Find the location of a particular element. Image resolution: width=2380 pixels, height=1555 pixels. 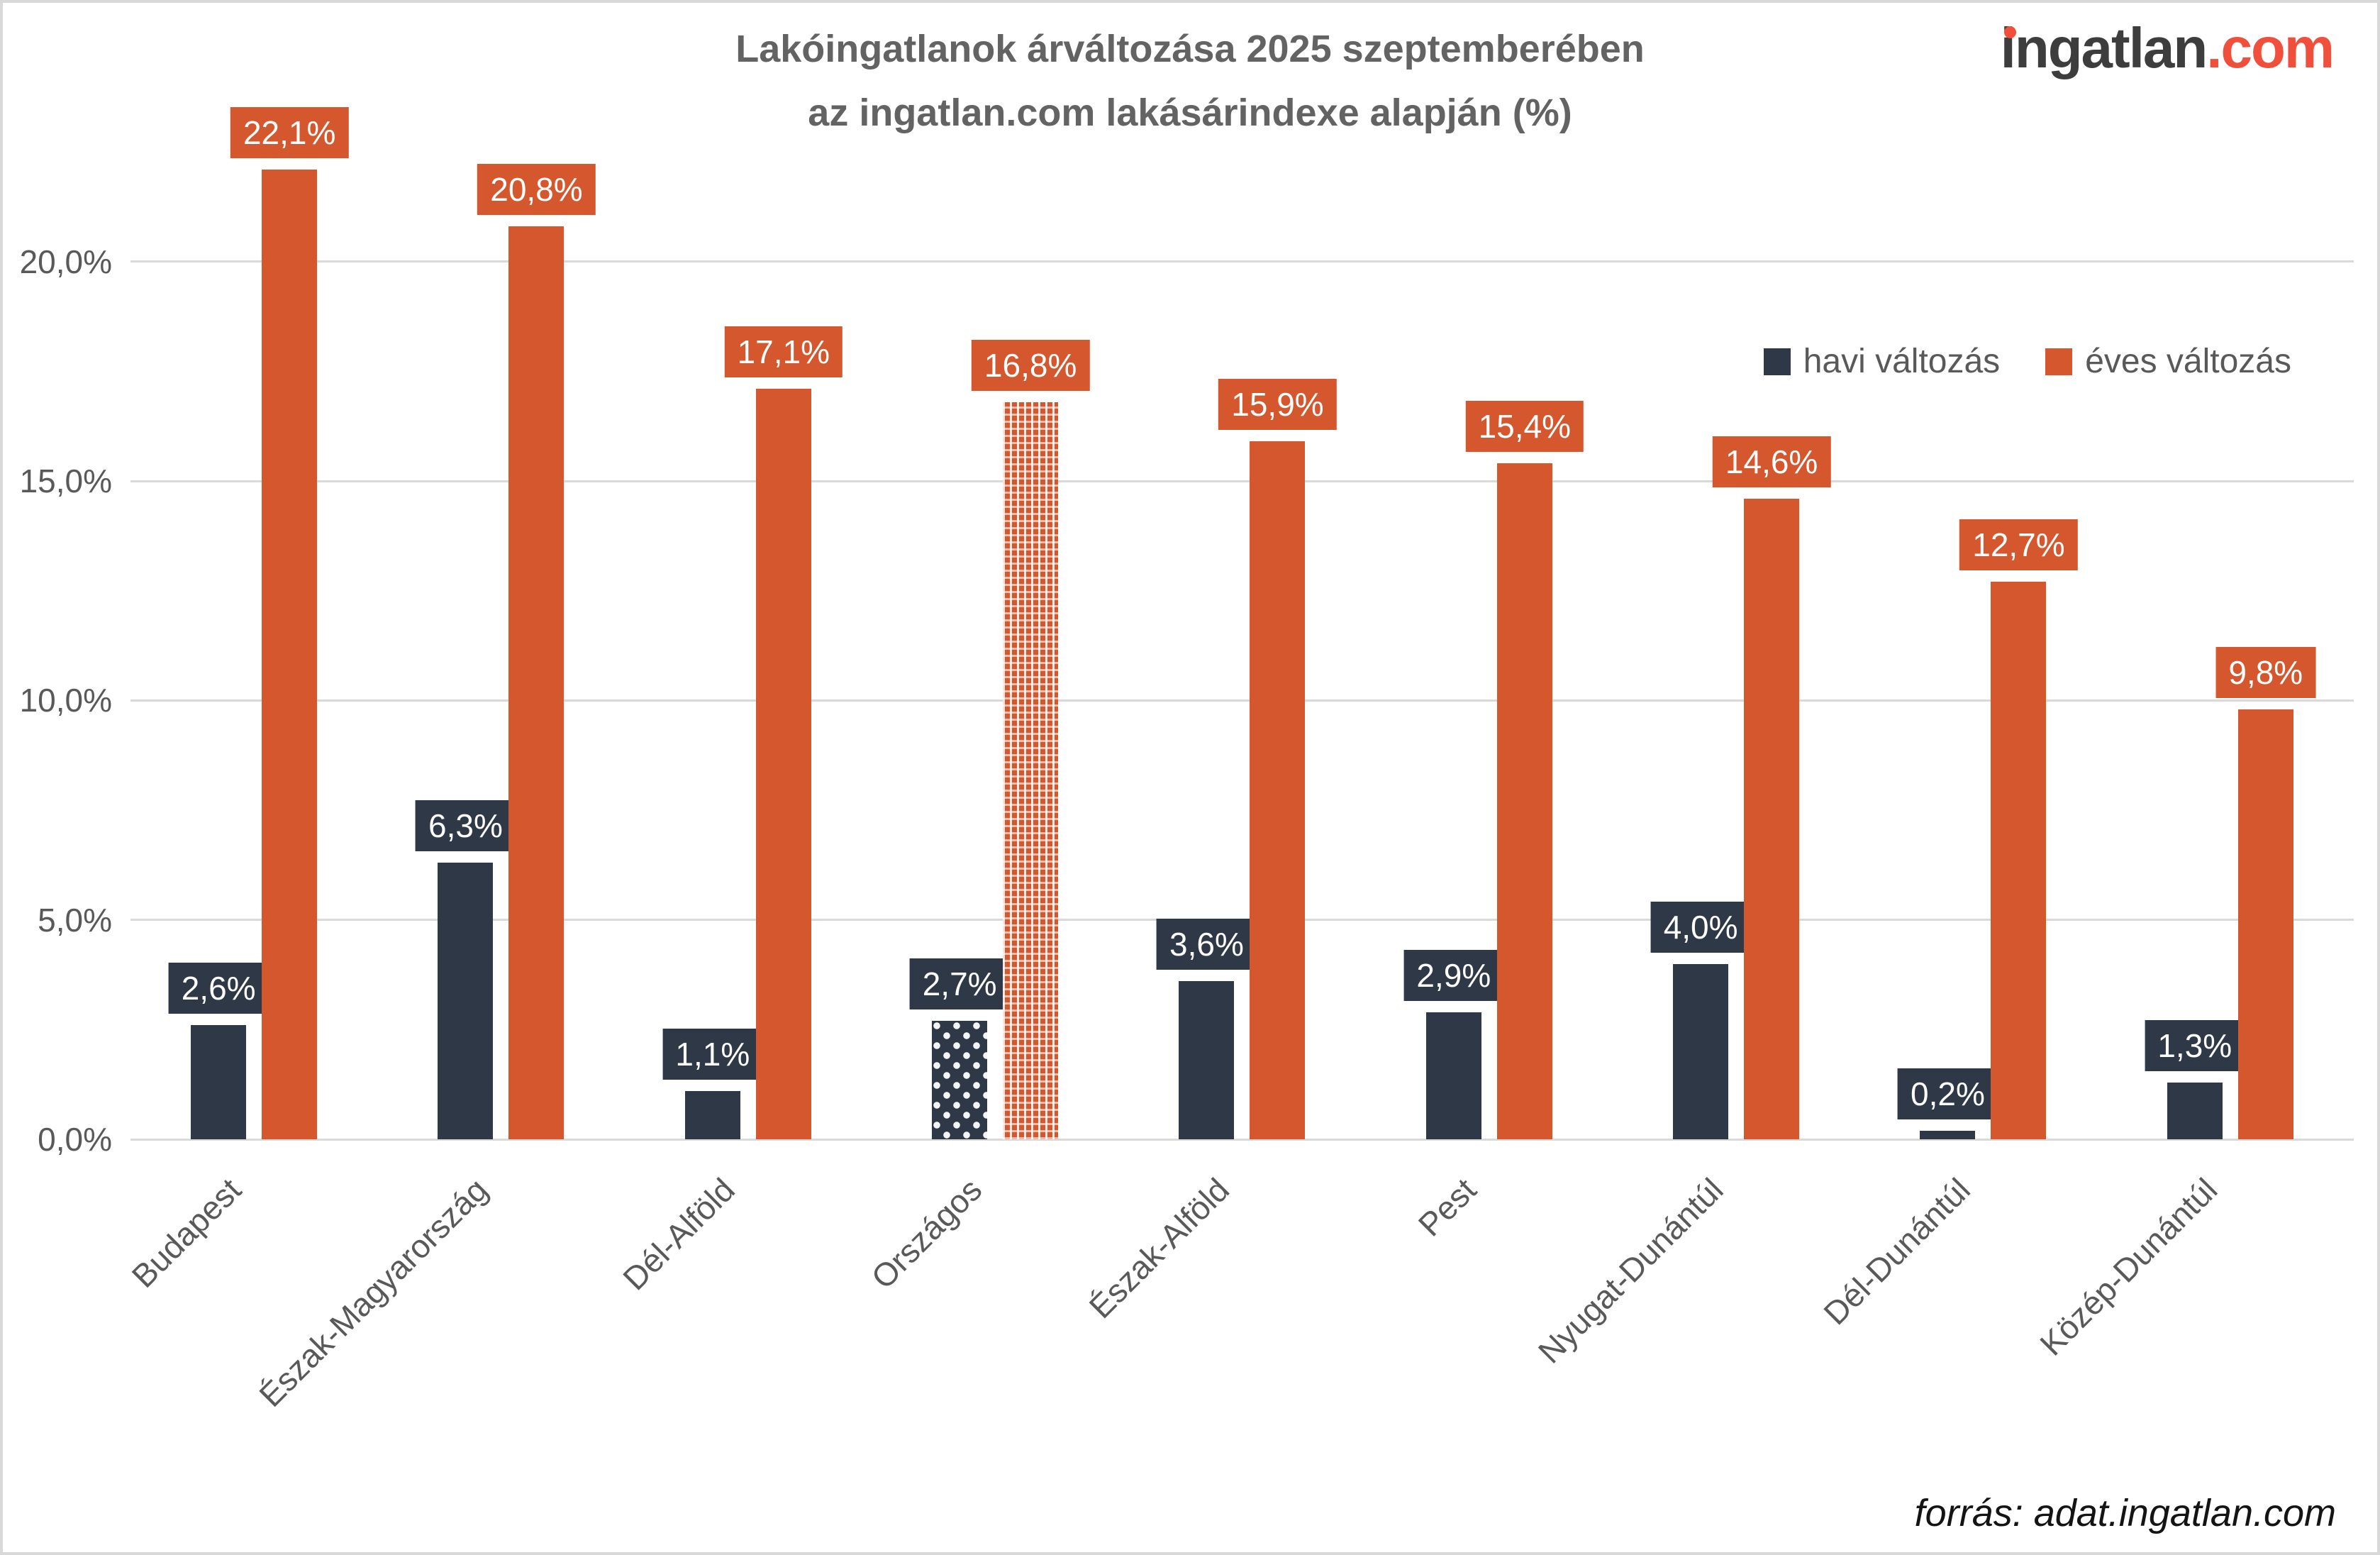

legend-label-yearly: éves változás is located at coordinates (2188, 361).